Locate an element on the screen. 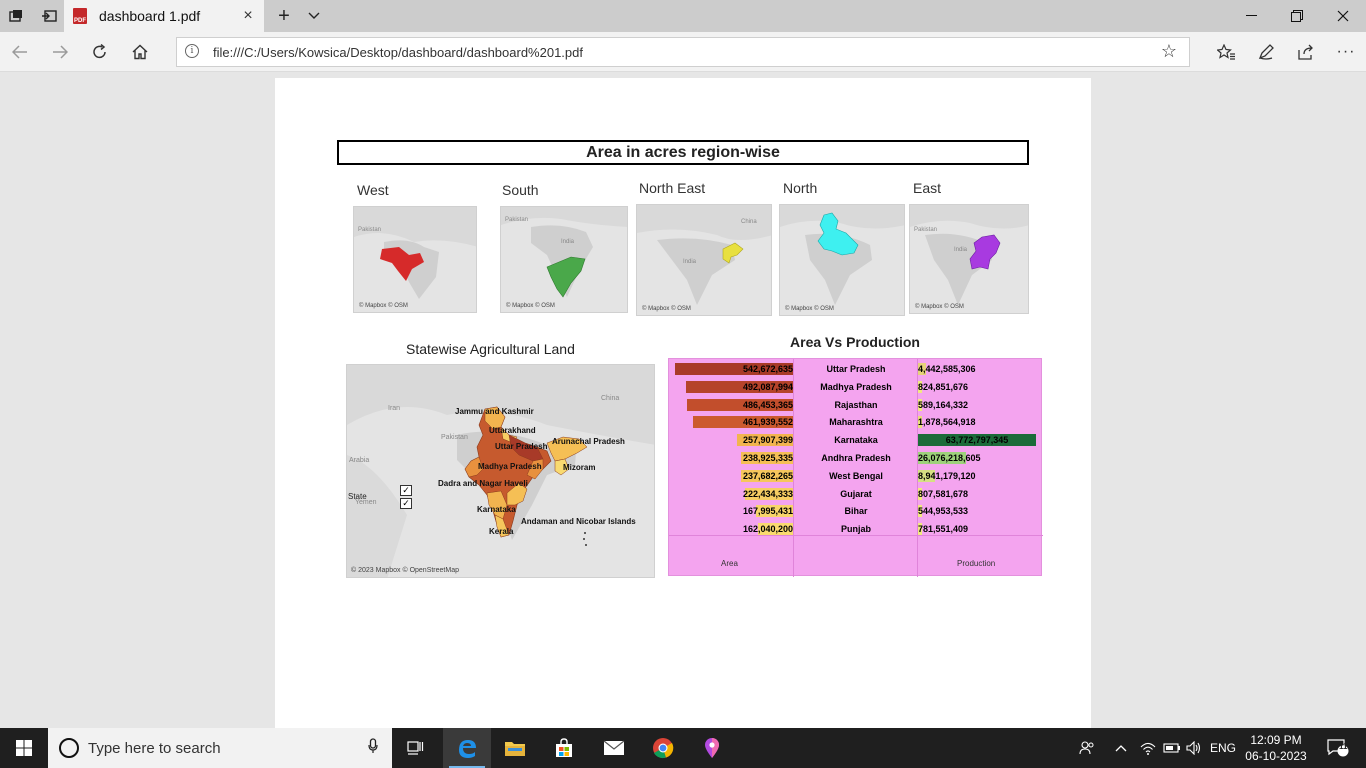 The width and height of the screenshot is (1366, 768). network-icon is located at coordinates (1148, 748).